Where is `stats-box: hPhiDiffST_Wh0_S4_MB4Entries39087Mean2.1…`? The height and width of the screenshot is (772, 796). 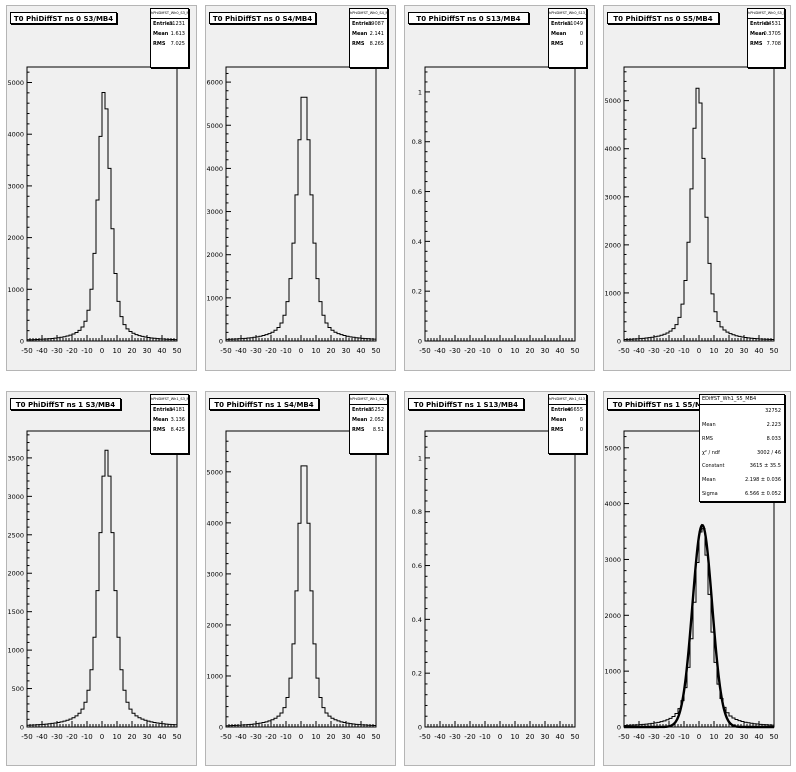
stats-box: hPhiDiffST_Wh0_S4_MB4Entries39087Mean2.1… is located at coordinates (368, 38).